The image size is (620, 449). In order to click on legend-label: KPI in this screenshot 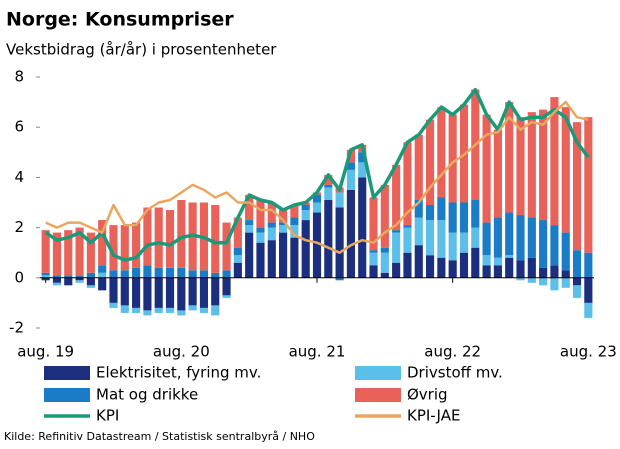, I will do `click(107, 416)`.